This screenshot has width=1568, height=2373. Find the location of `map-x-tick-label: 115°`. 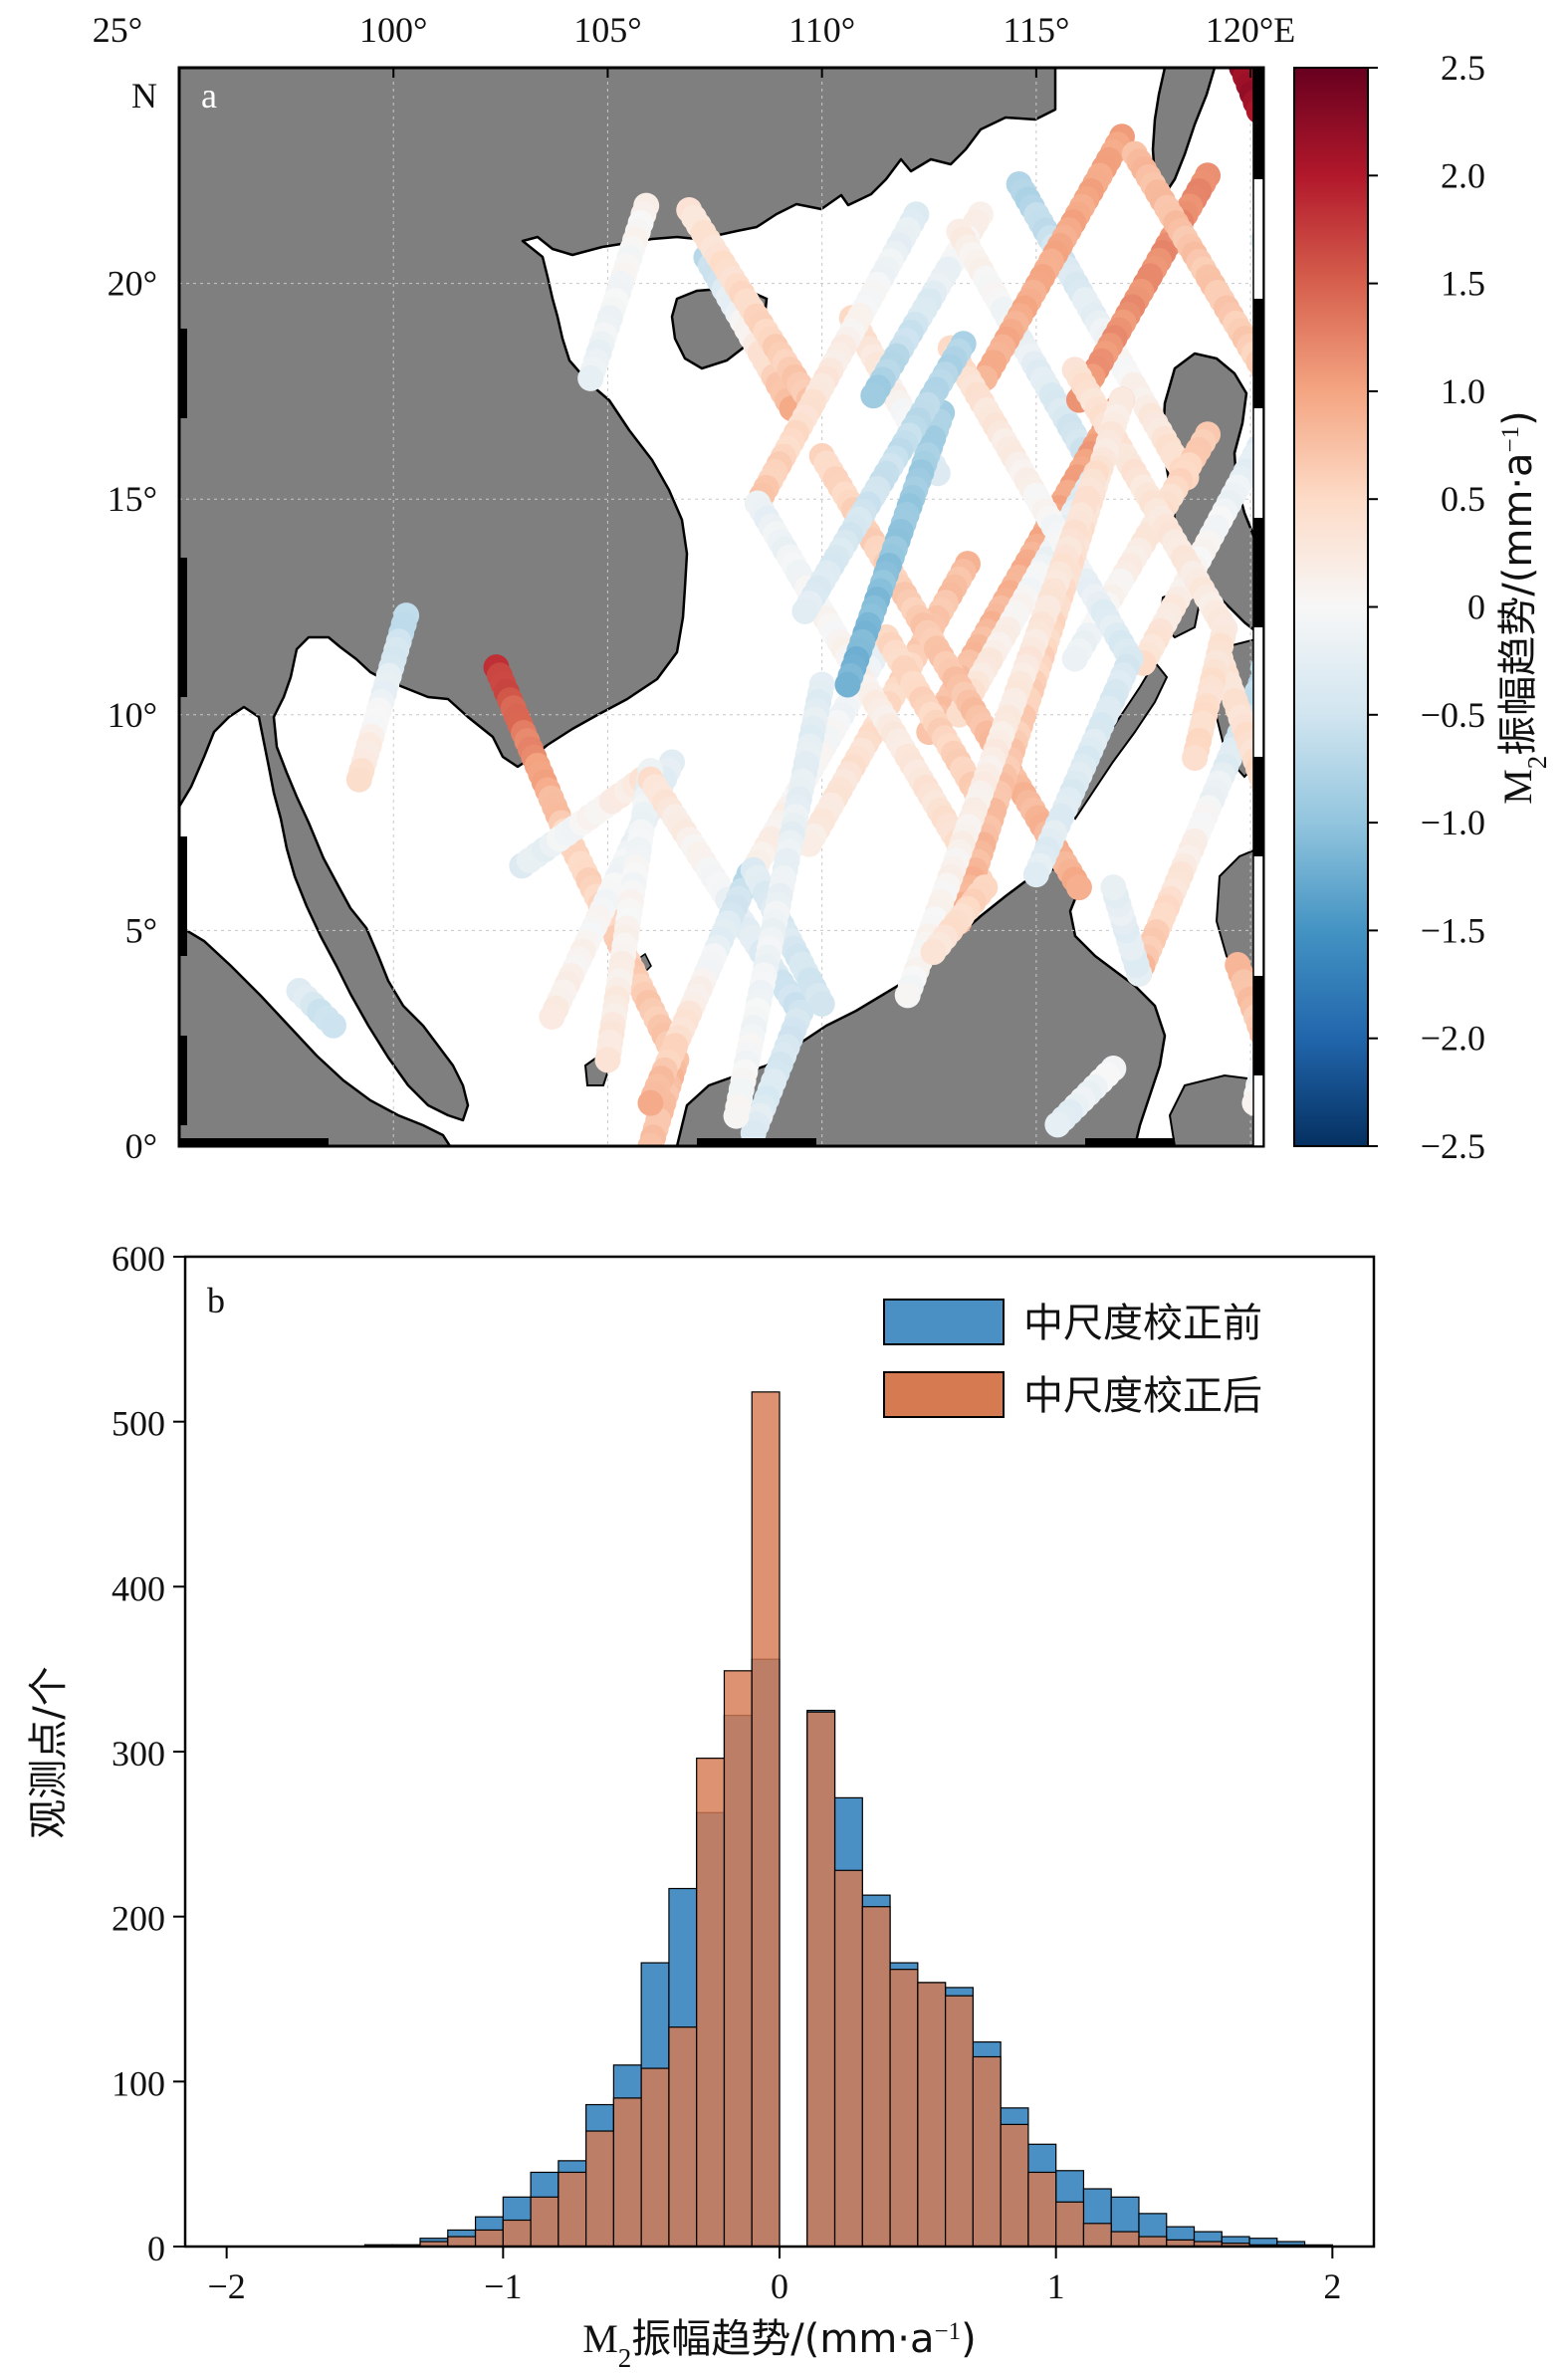

map-x-tick-label: 115° is located at coordinates (1036, 30).